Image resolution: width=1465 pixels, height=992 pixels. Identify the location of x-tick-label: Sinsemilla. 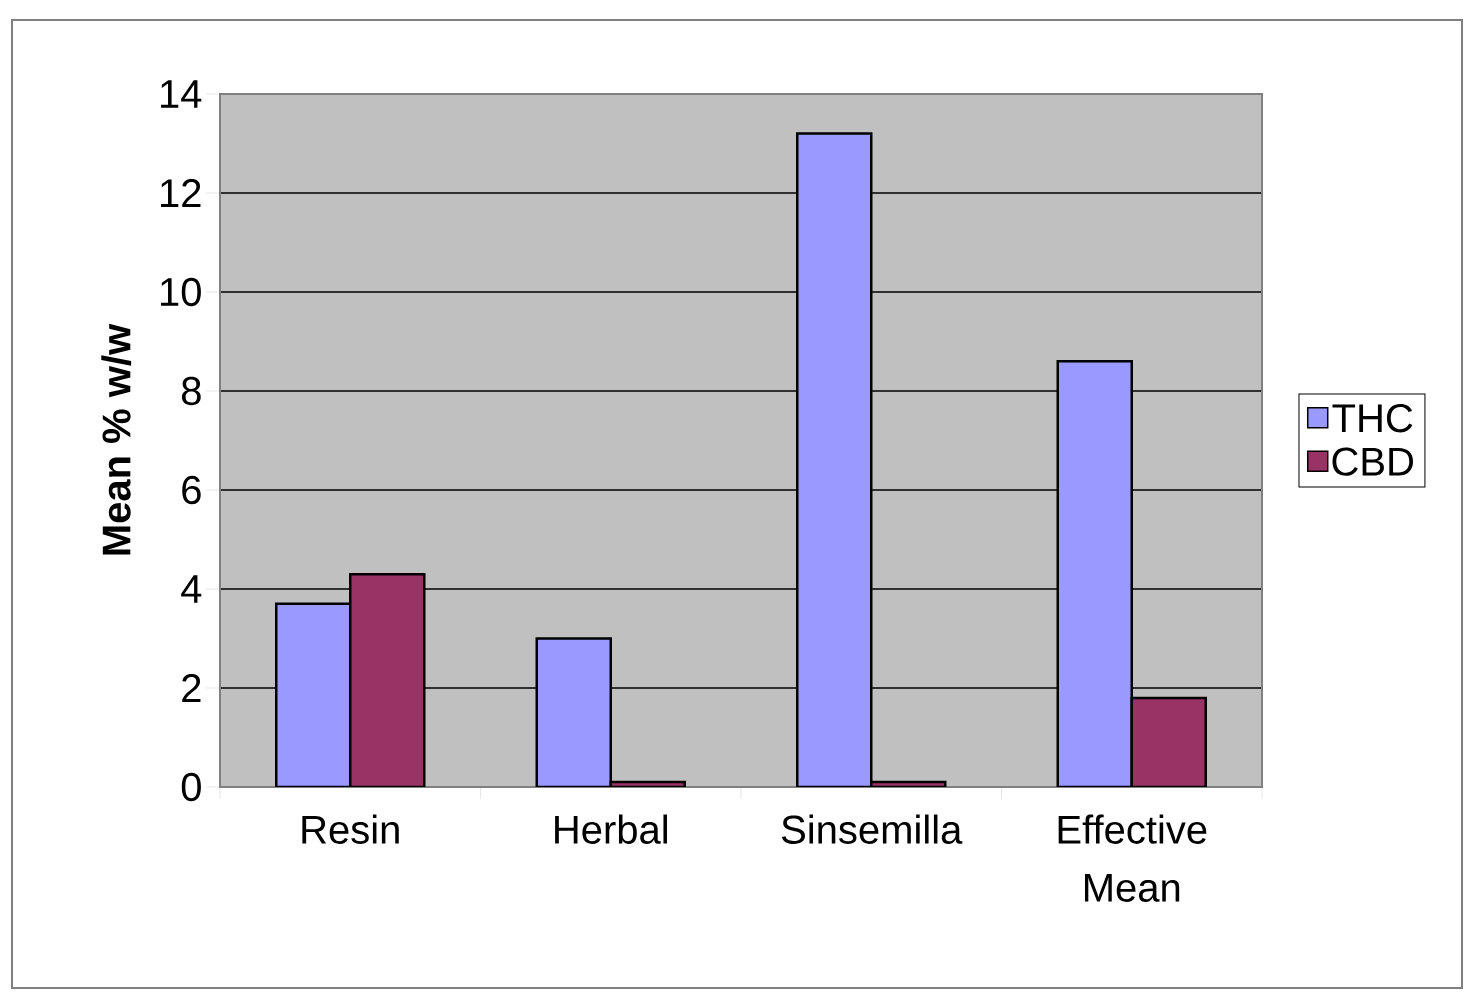
(872, 829).